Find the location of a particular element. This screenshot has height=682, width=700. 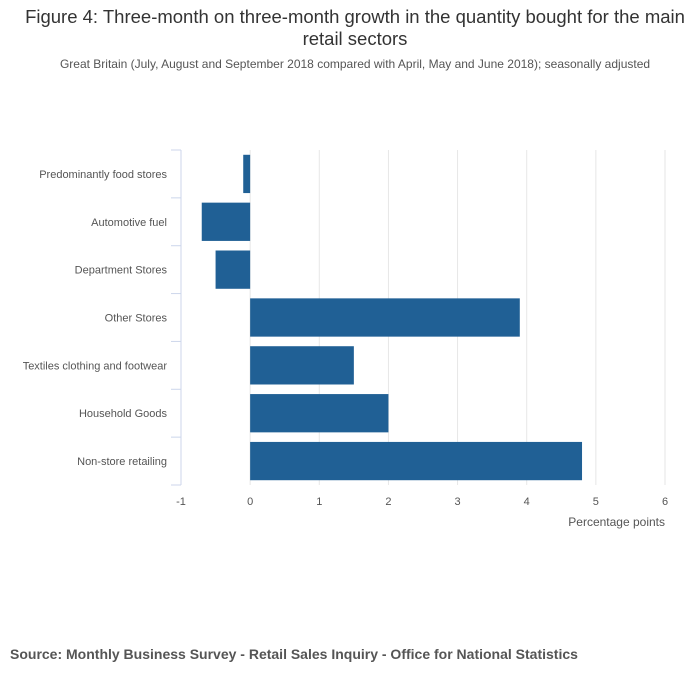

x-tick-label: 6 is located at coordinates (665, 502).